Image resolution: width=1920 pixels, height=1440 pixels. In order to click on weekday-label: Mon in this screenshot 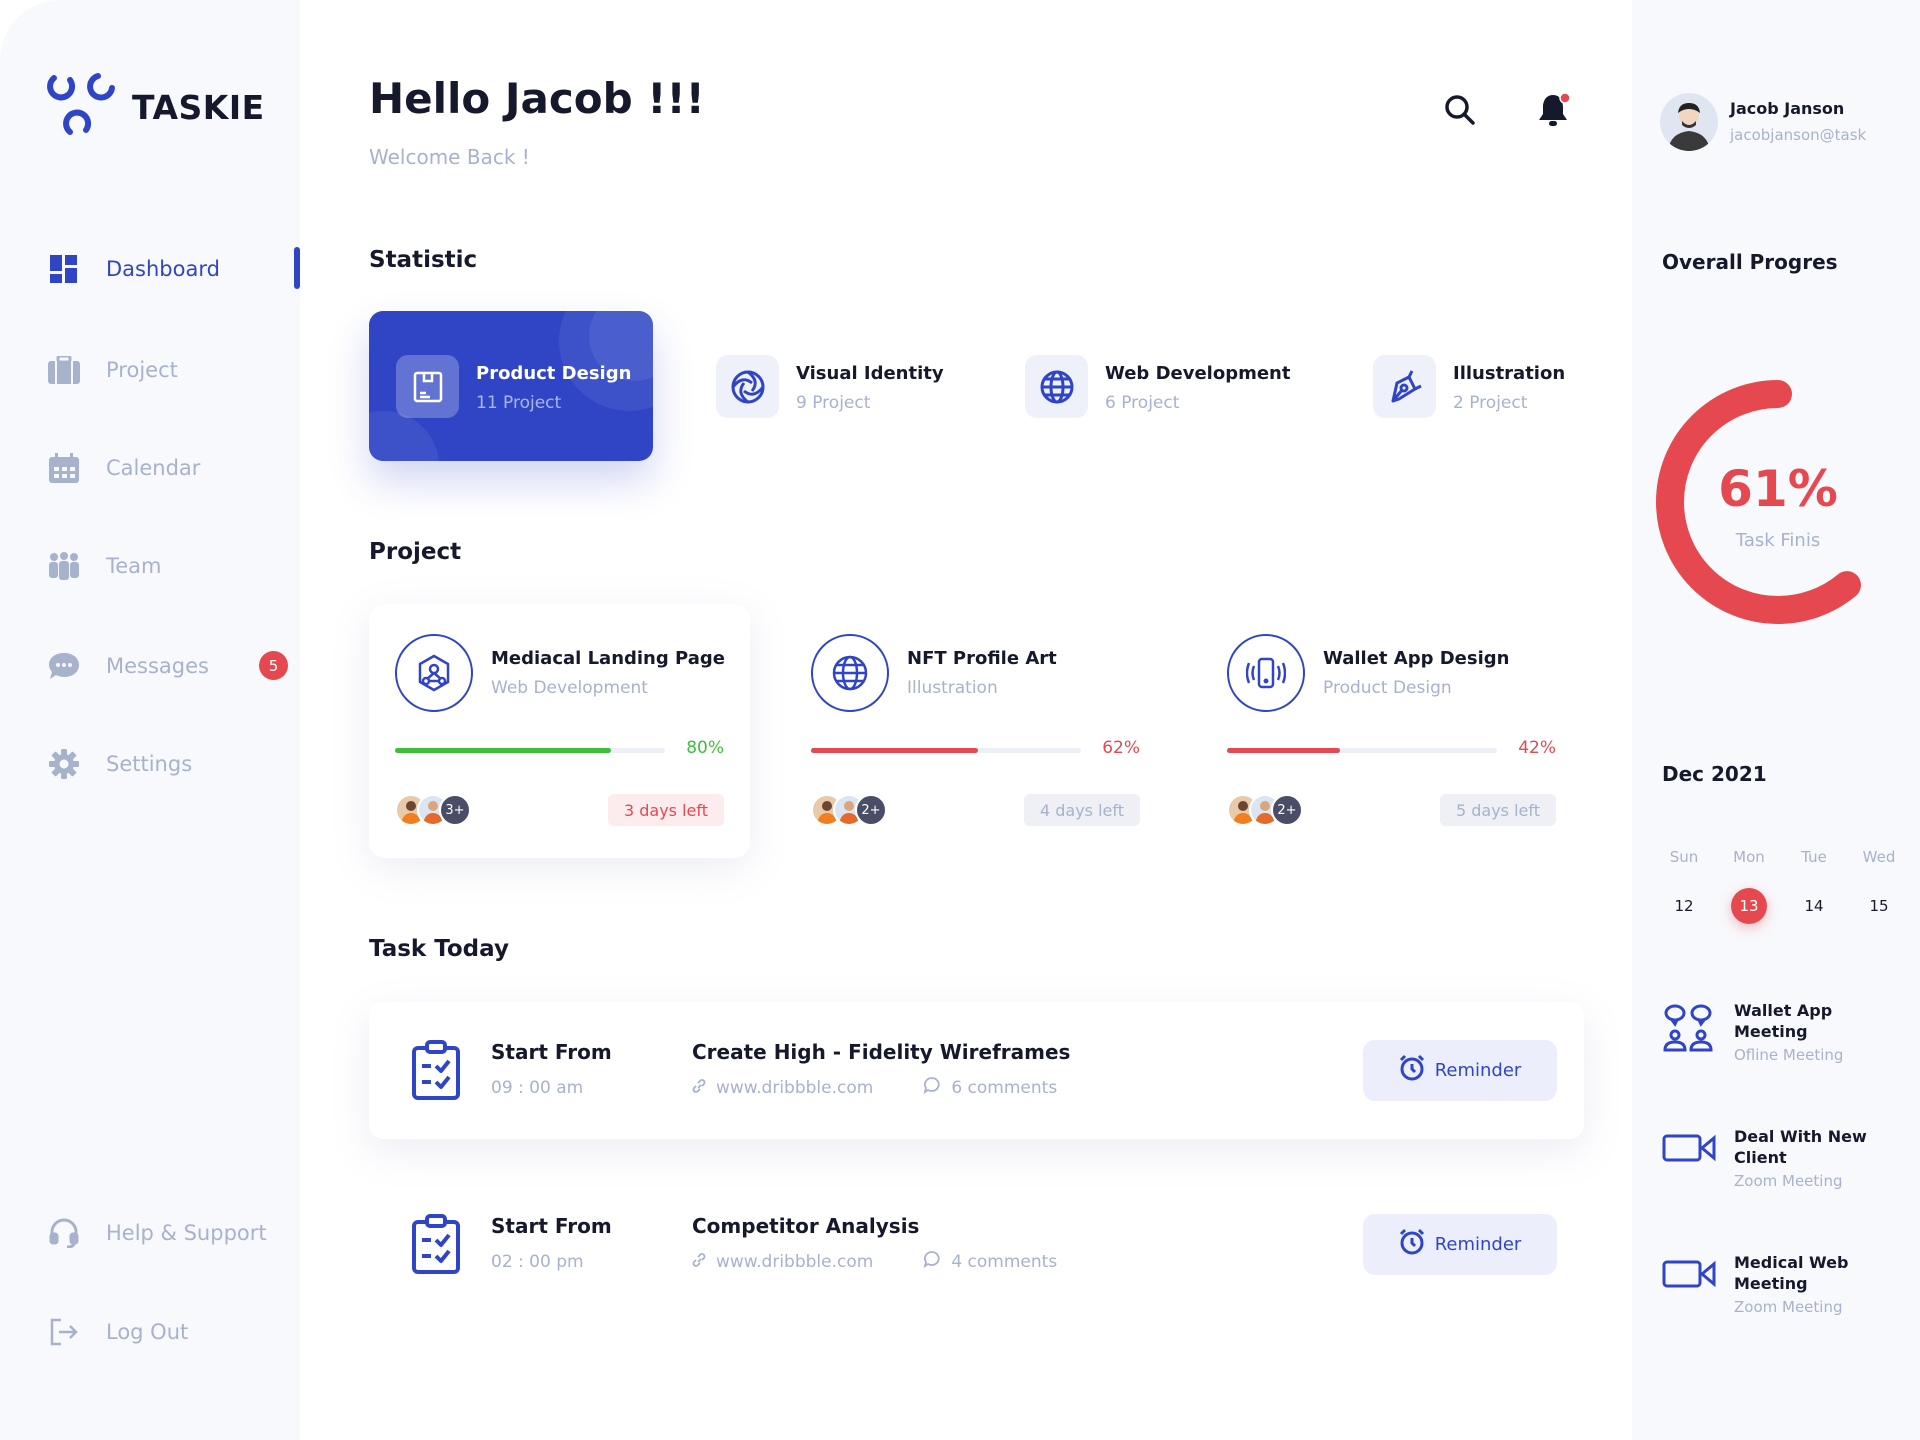, I will do `click(1749, 857)`.